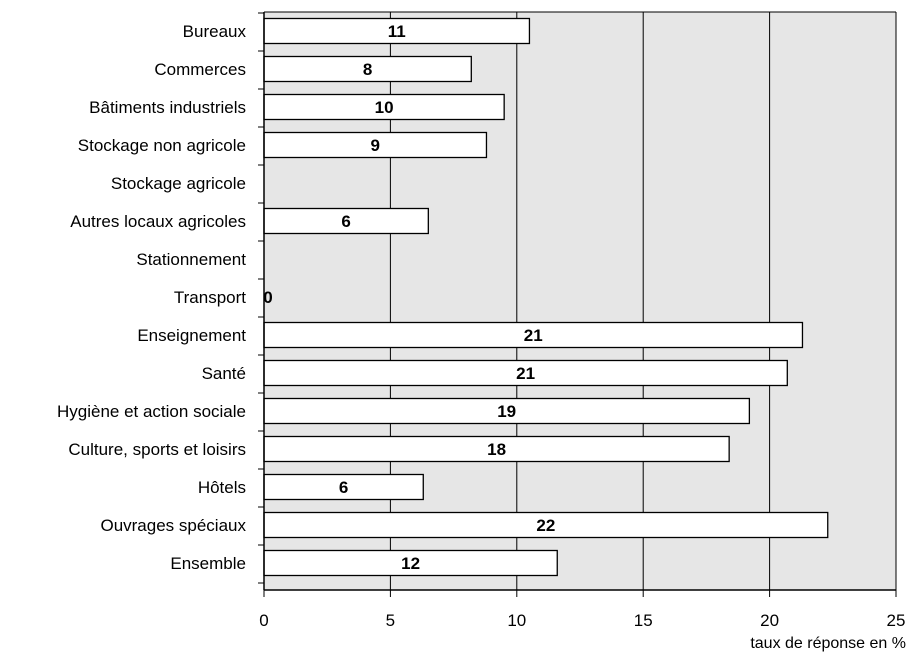 The width and height of the screenshot is (908, 657). Describe the element at coordinates (496, 449) in the screenshot. I see `data-label: 18` at that location.